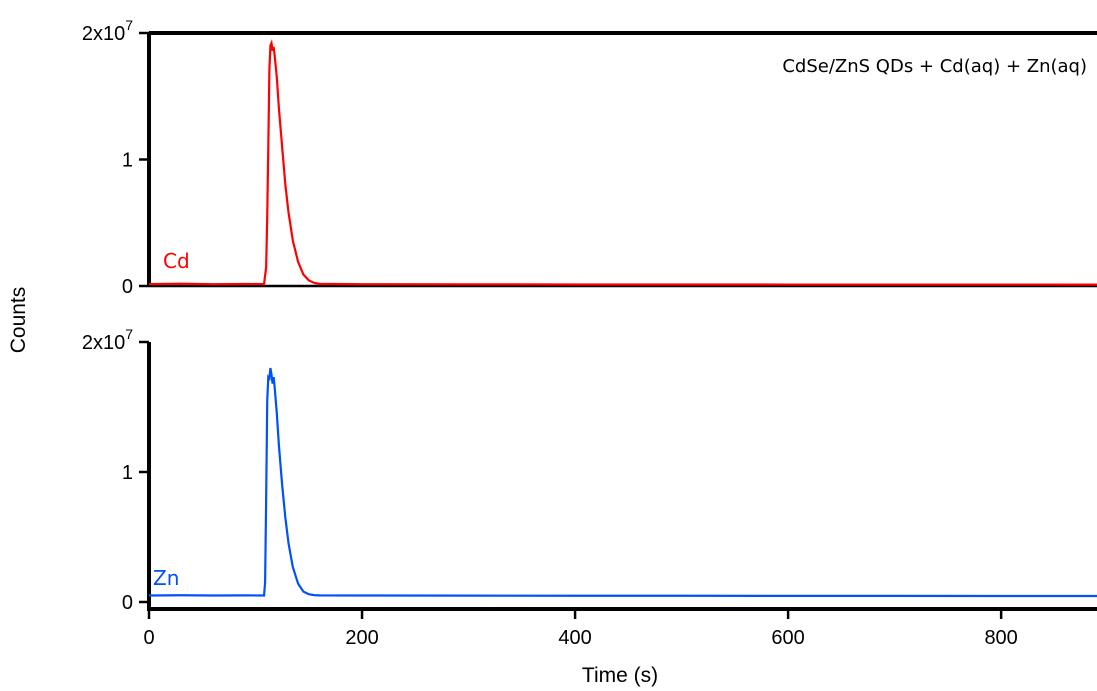  What do you see at coordinates (18, 320) in the screenshot?
I see `y-axis-title: Counts` at bounding box center [18, 320].